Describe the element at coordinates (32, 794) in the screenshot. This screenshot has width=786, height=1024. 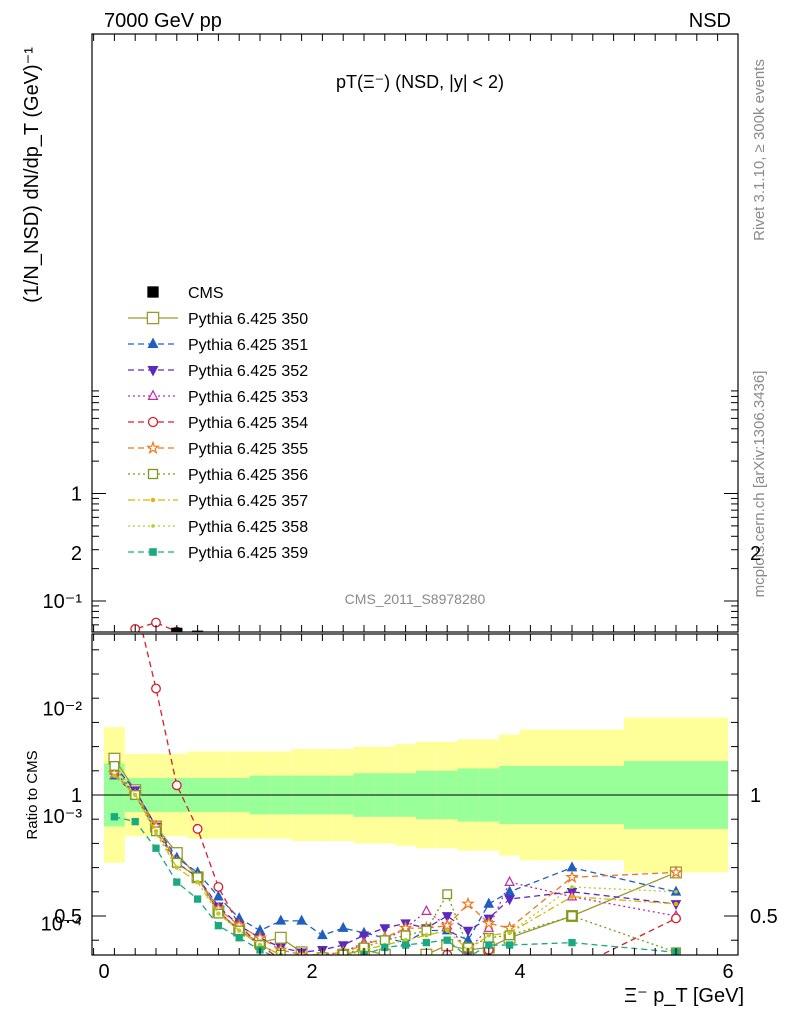
I see `ratio-y-axis-title: Ratio to CMS` at that location.